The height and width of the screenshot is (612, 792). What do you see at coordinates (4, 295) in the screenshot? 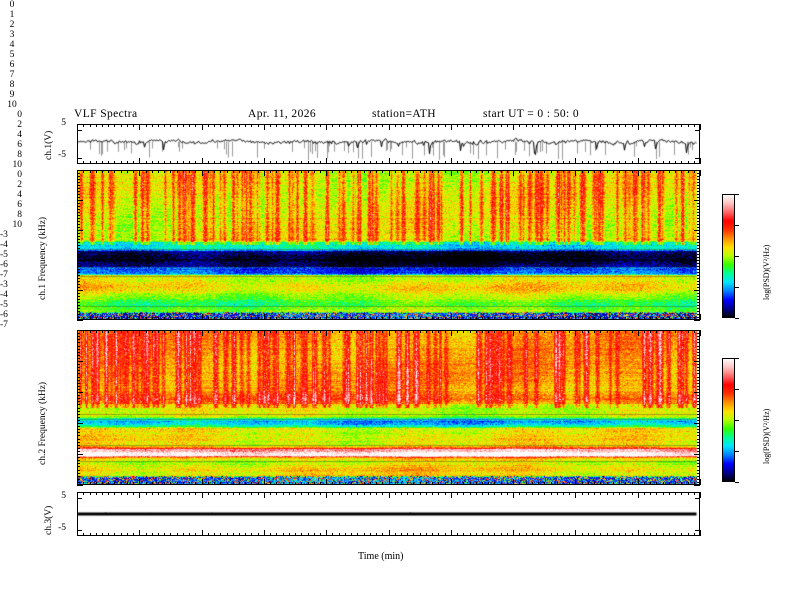
I see `cb-tick-label-1-1: -4` at bounding box center [4, 295].